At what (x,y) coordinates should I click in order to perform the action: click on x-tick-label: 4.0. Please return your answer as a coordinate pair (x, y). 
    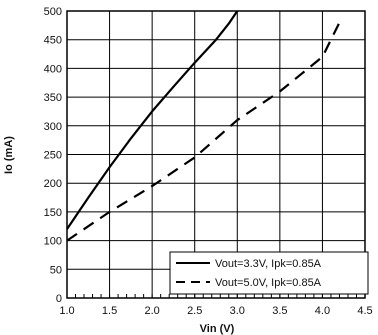
    Looking at the image, I should click on (322, 311).